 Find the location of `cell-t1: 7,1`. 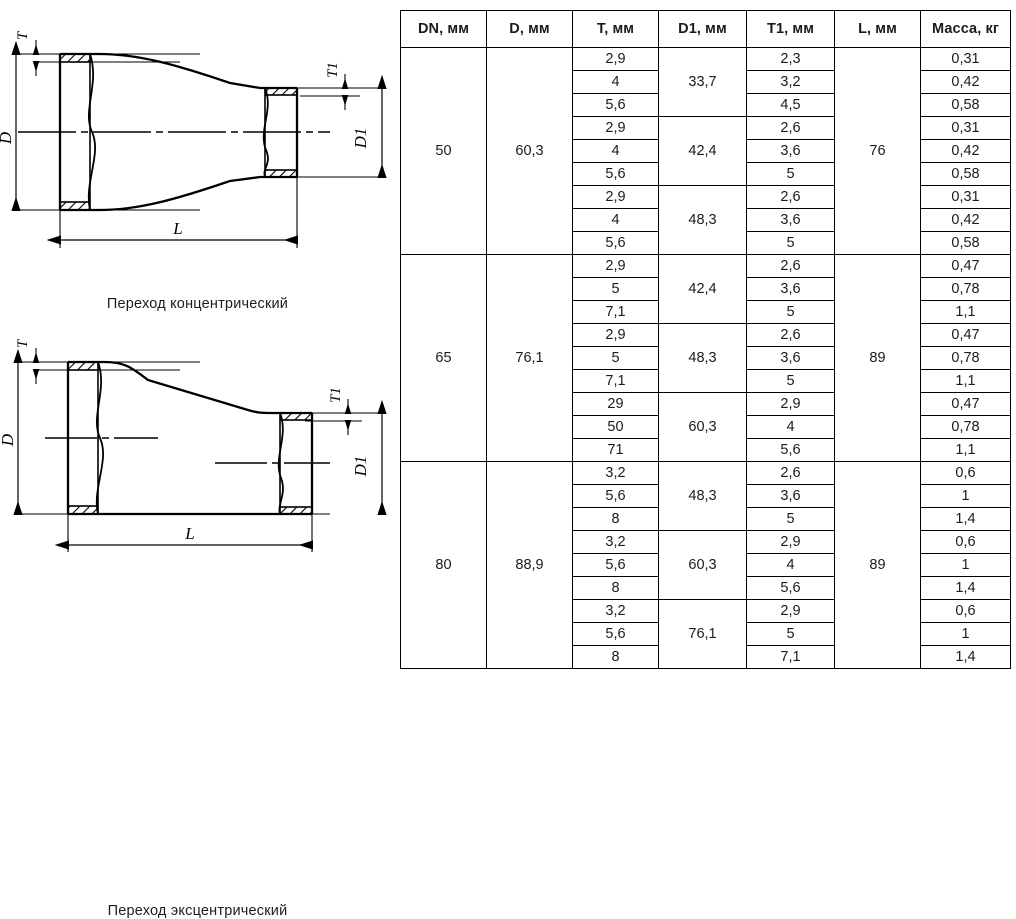

cell-t1: 7,1 is located at coordinates (790, 657).